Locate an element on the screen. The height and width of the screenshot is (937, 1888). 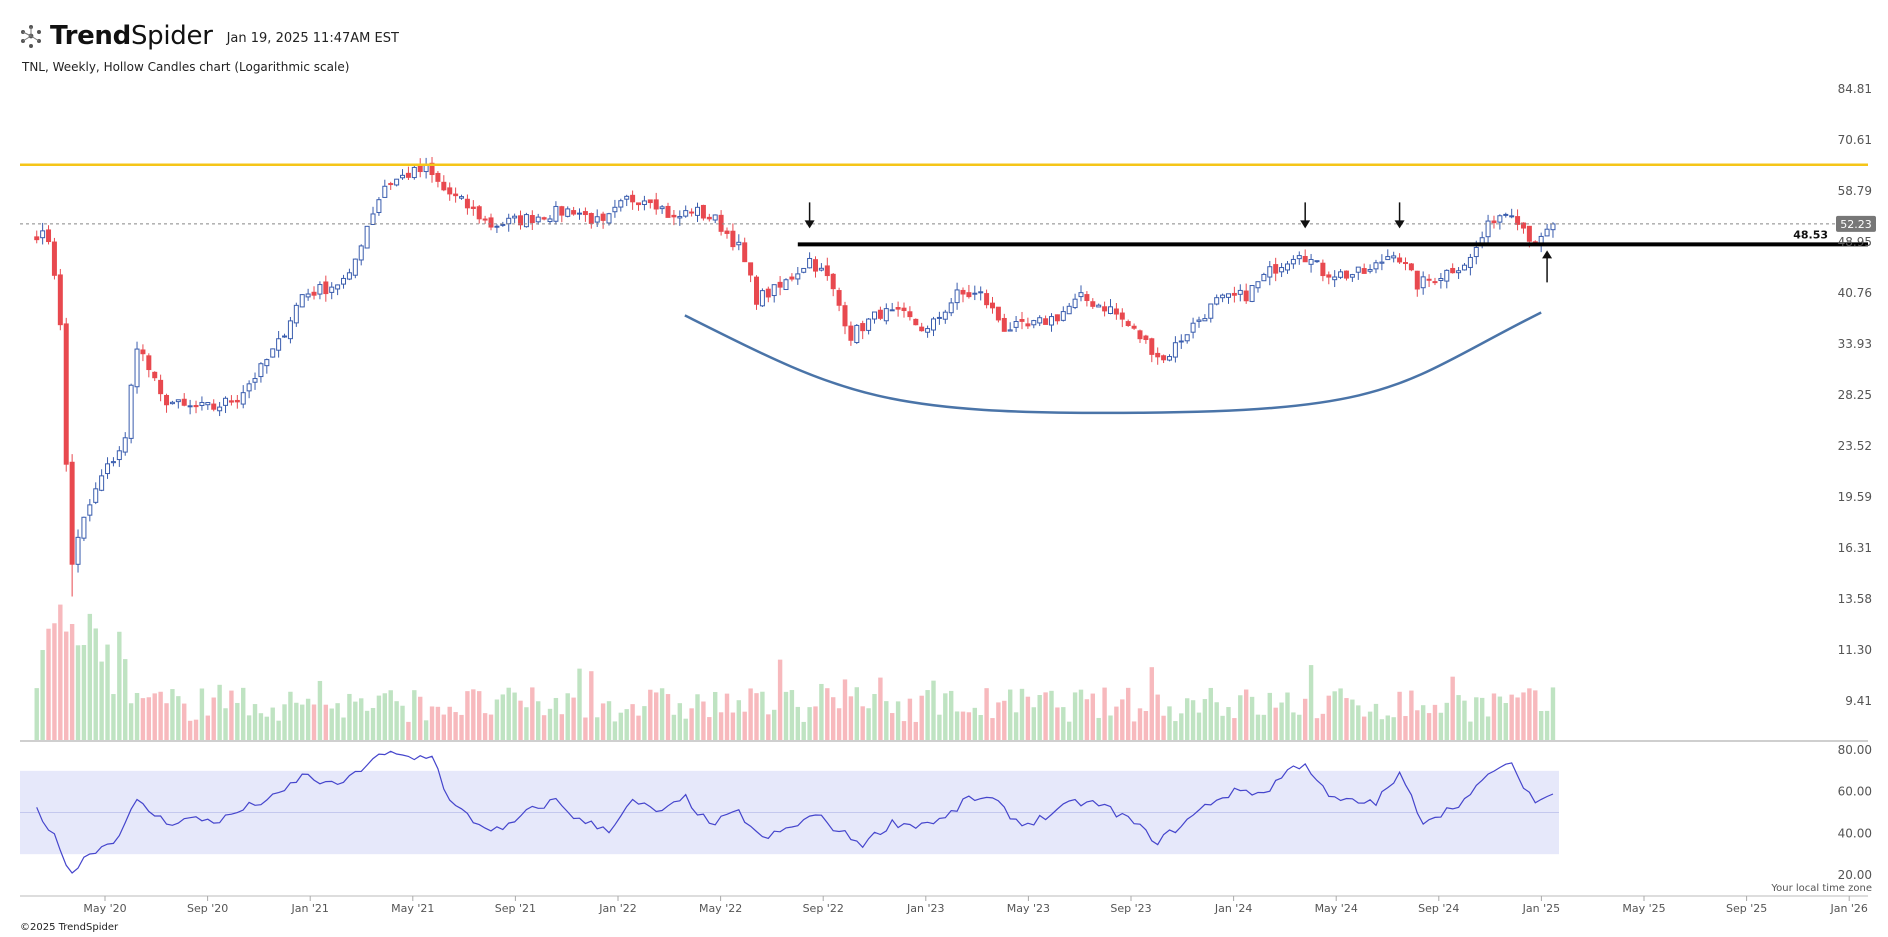
price-axis-tick: 19.59 is located at coordinates (1855, 497).